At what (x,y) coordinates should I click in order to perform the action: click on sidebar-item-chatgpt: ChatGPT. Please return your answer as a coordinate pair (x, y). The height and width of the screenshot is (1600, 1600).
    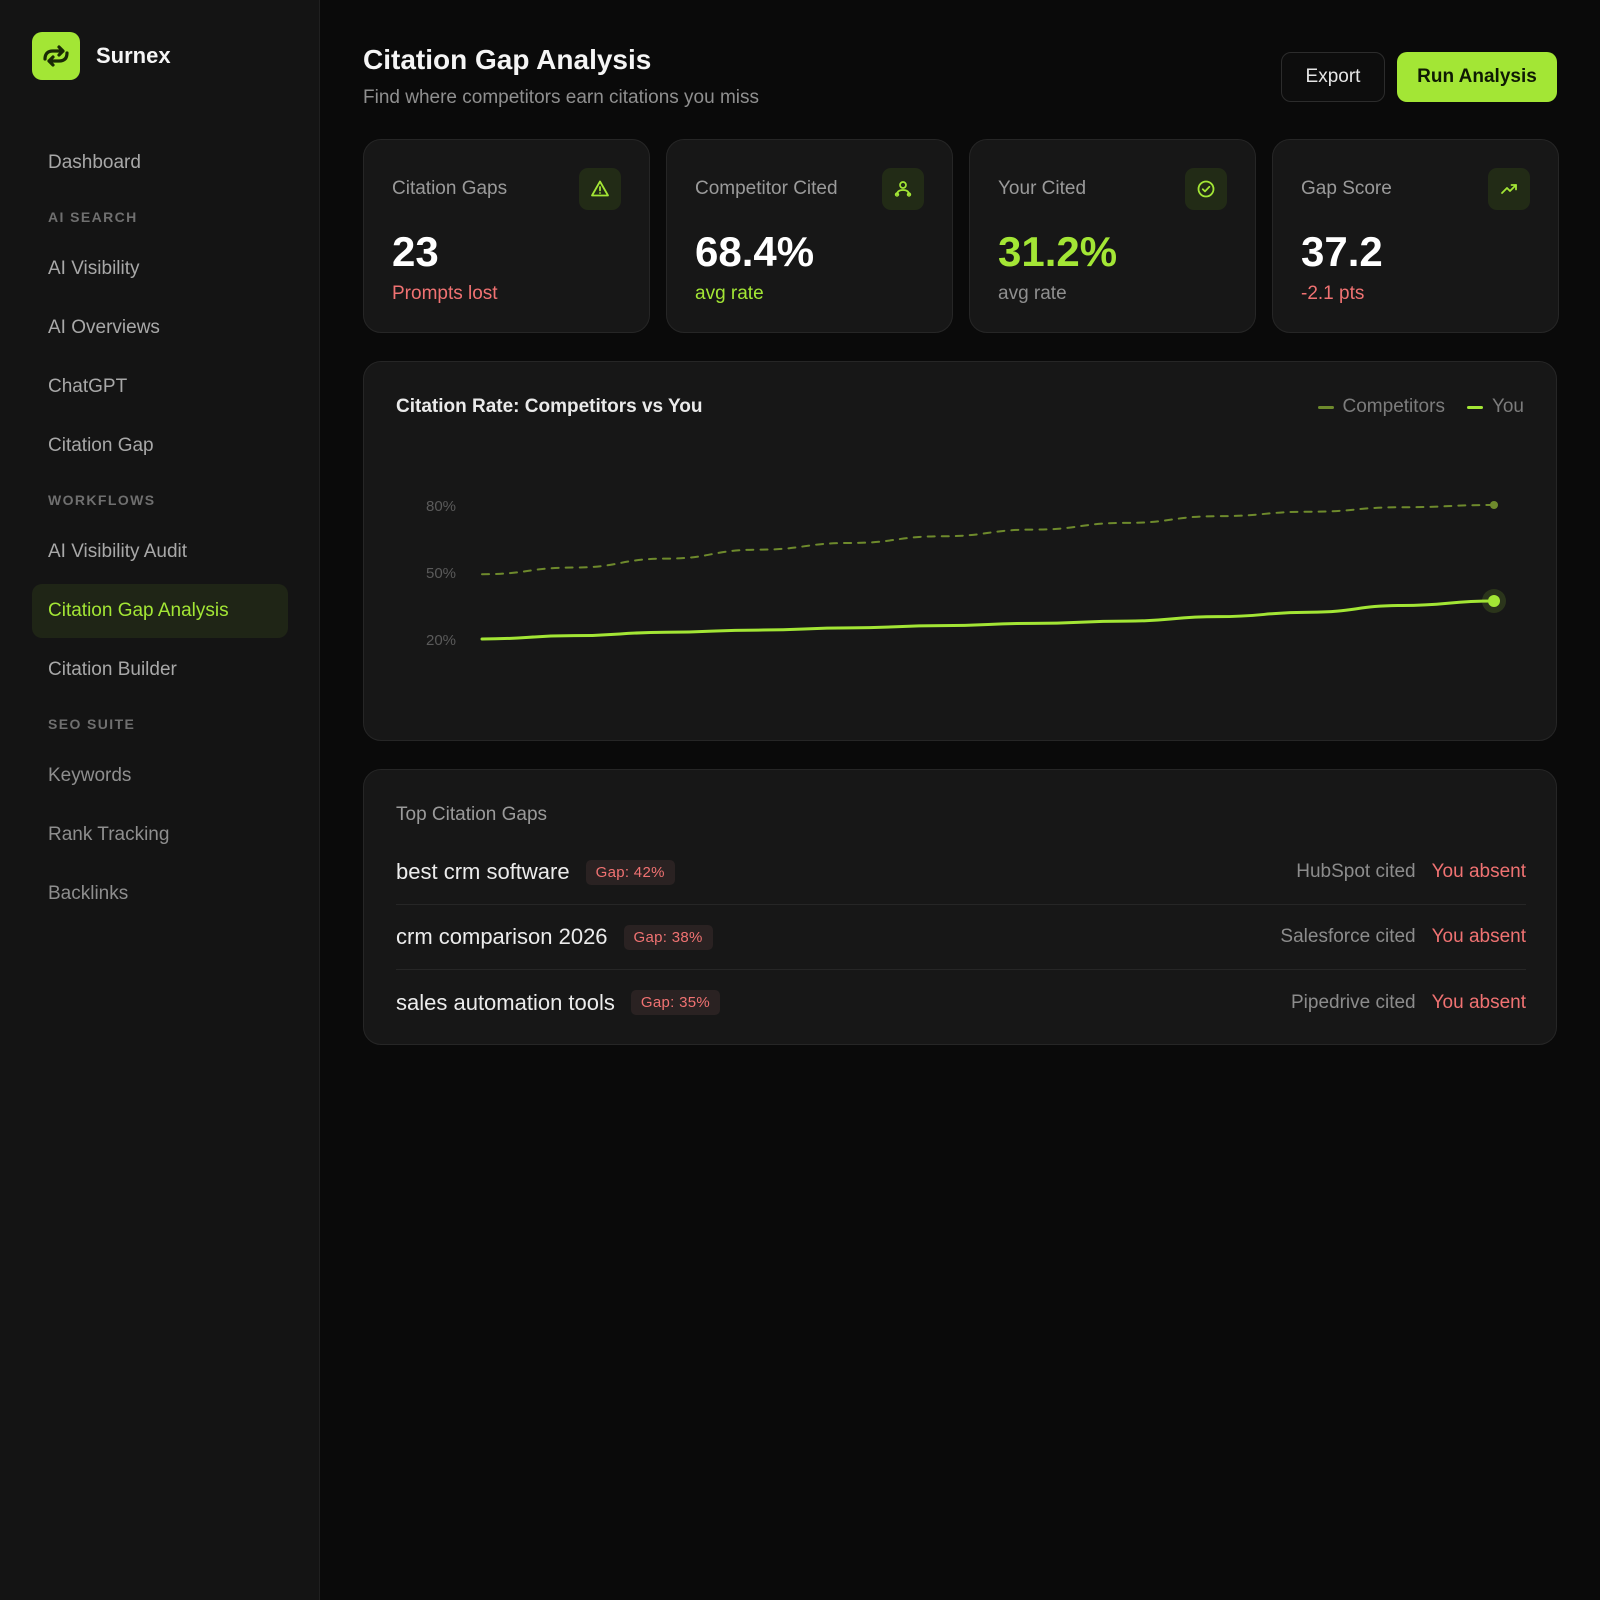
    Looking at the image, I should click on (88, 386).